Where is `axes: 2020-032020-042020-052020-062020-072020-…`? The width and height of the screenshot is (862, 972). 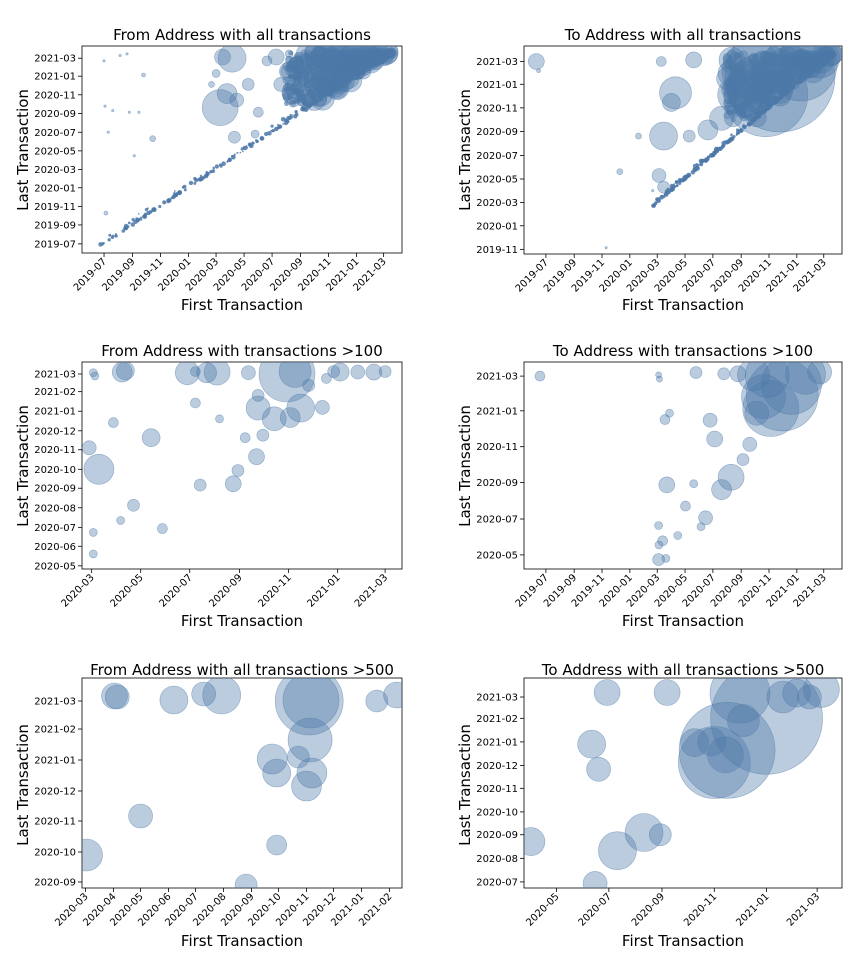 axes: 2020-032020-042020-052020-062020-072020-… is located at coordinates (214, 813).